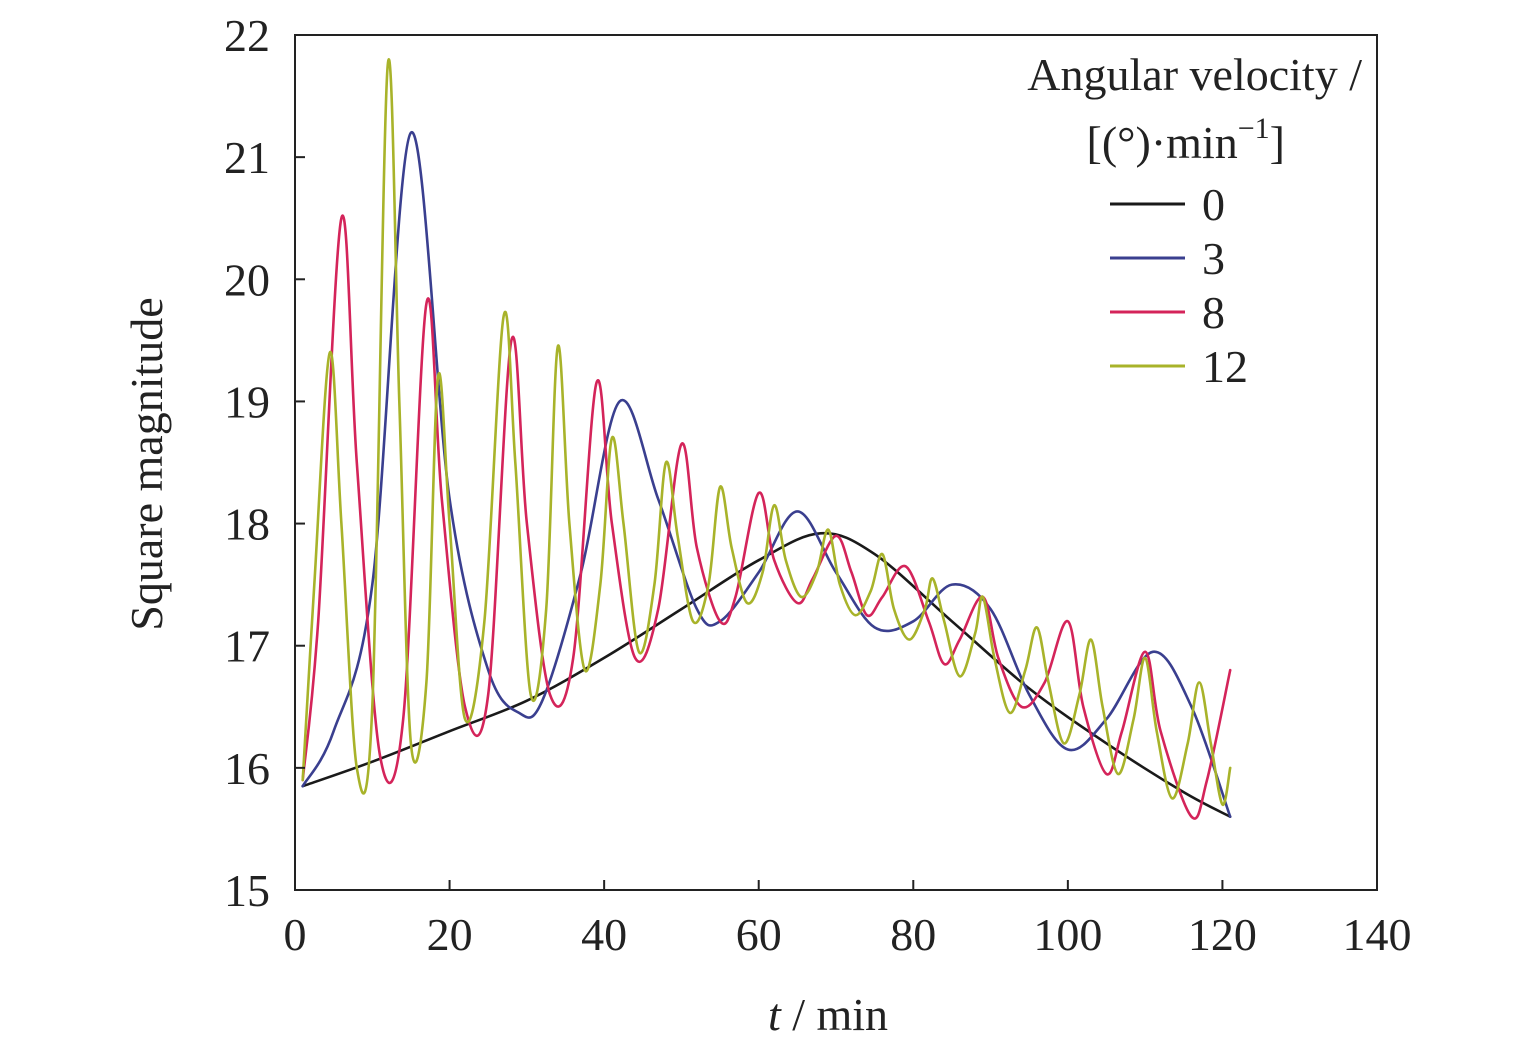 The height and width of the screenshot is (1053, 1535). Describe the element at coordinates (146, 463) in the screenshot. I see `y-axis-label: Square magnitude` at that location.